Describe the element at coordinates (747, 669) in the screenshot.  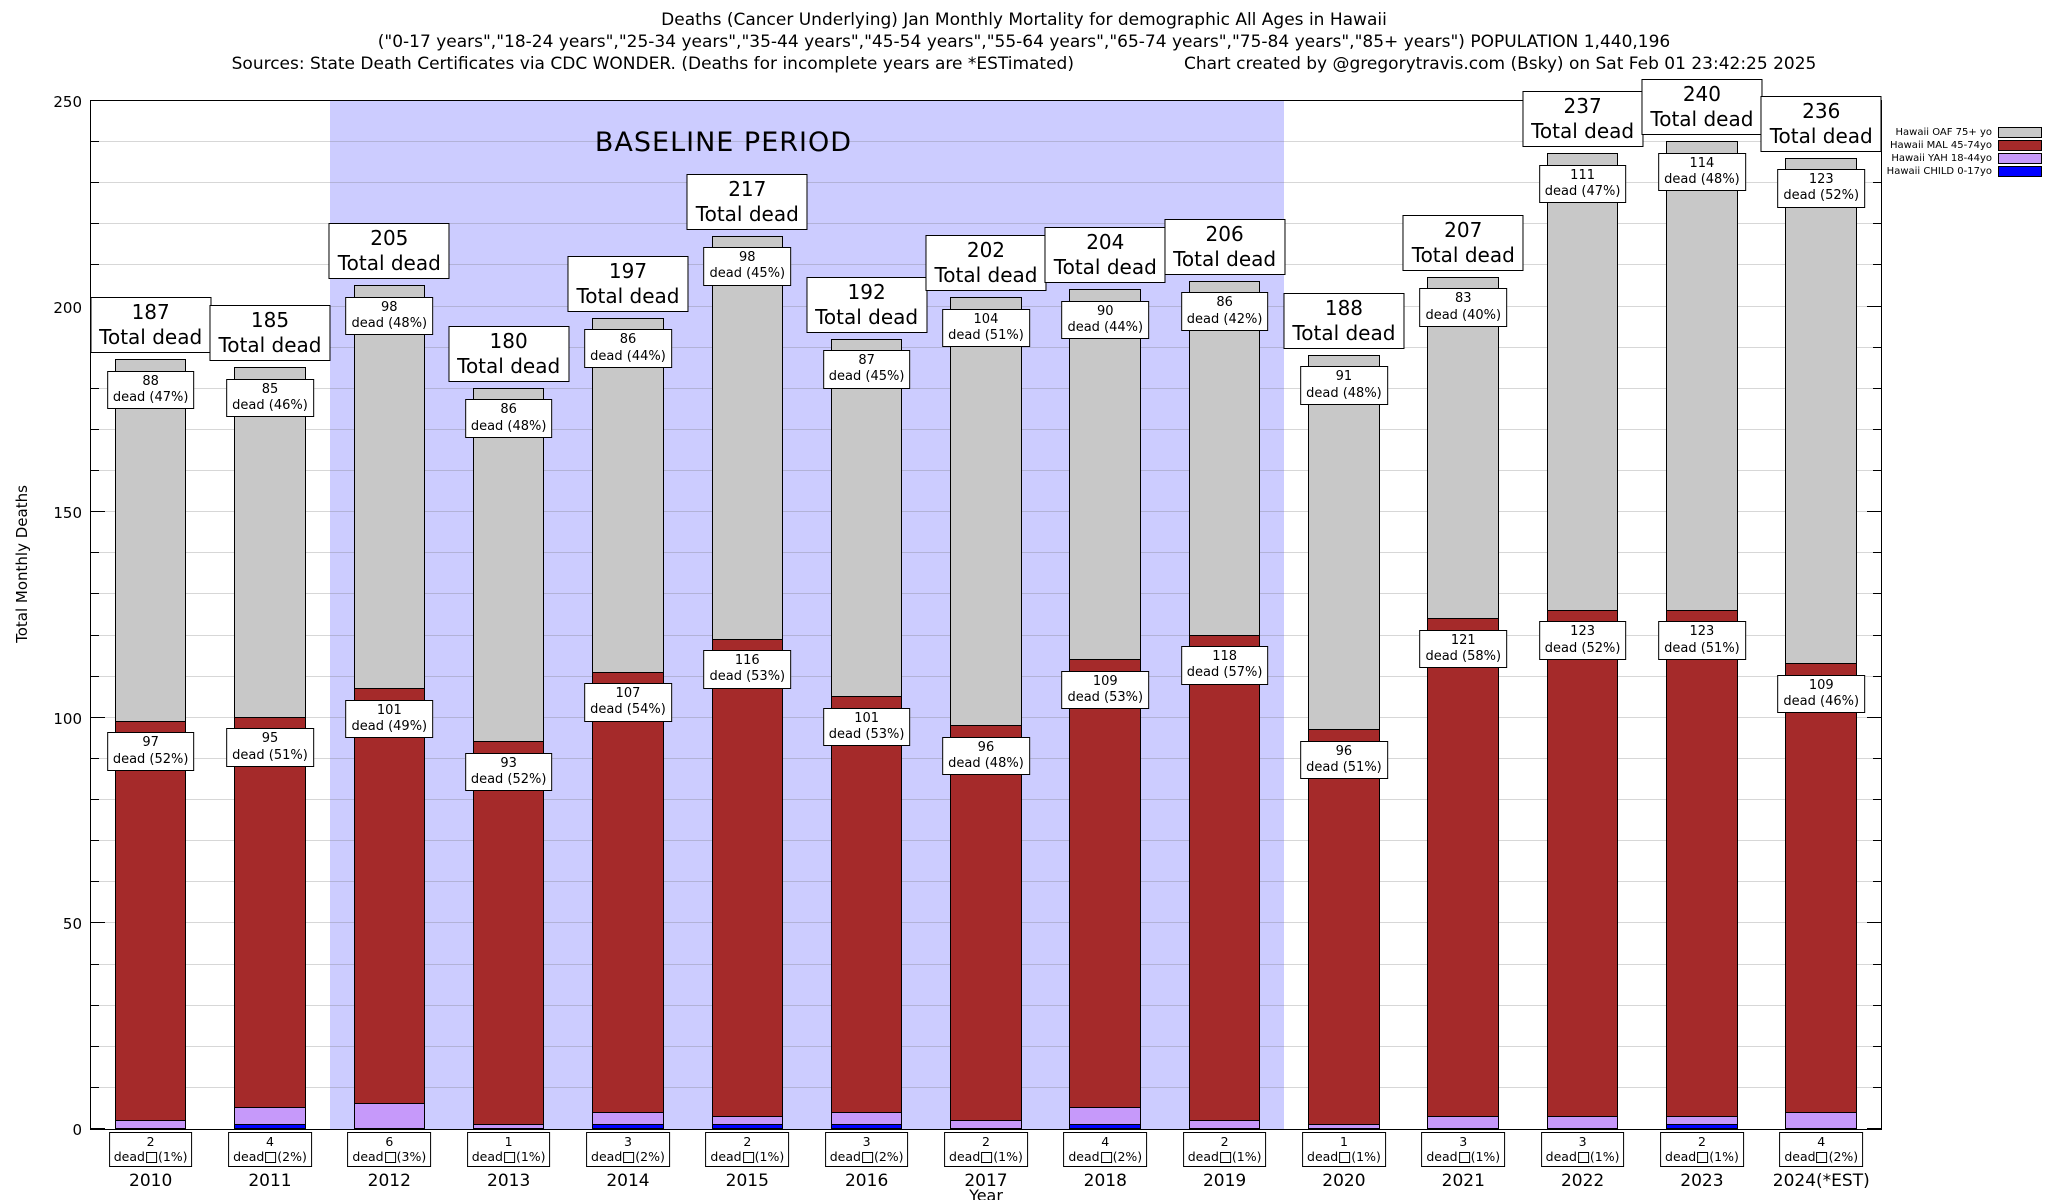
I see `segment-label: 116 dead (53%)` at that location.